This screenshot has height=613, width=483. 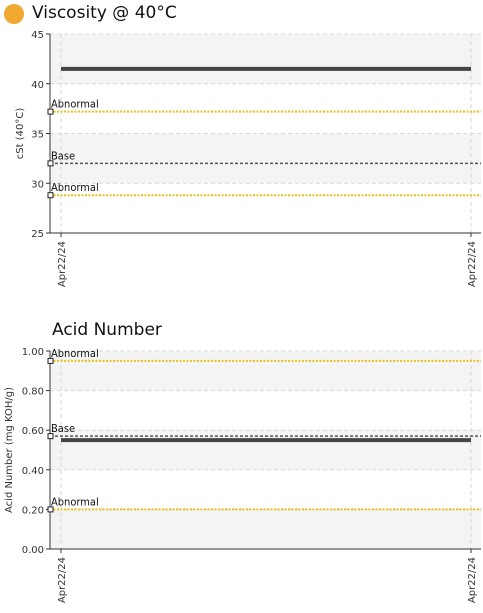 What do you see at coordinates (37, 85) in the screenshot?
I see `y-tick-label: 40` at bounding box center [37, 85].